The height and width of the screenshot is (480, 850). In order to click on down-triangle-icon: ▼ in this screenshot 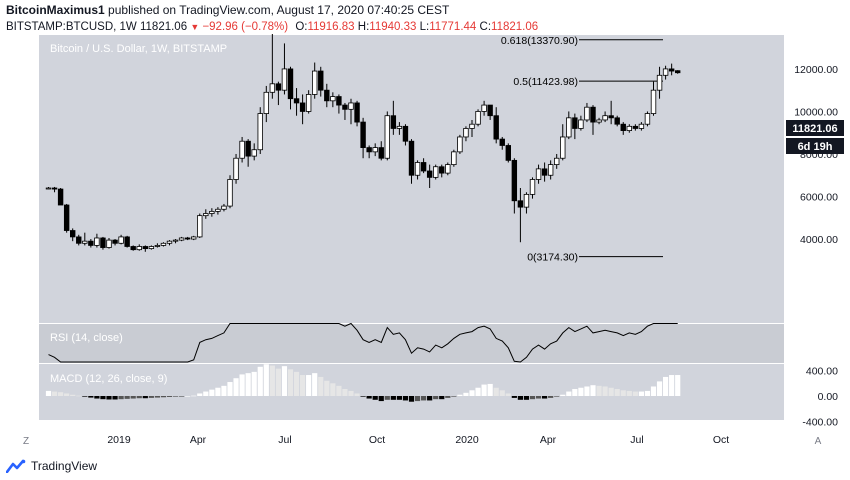, I will do `click(195, 27)`.